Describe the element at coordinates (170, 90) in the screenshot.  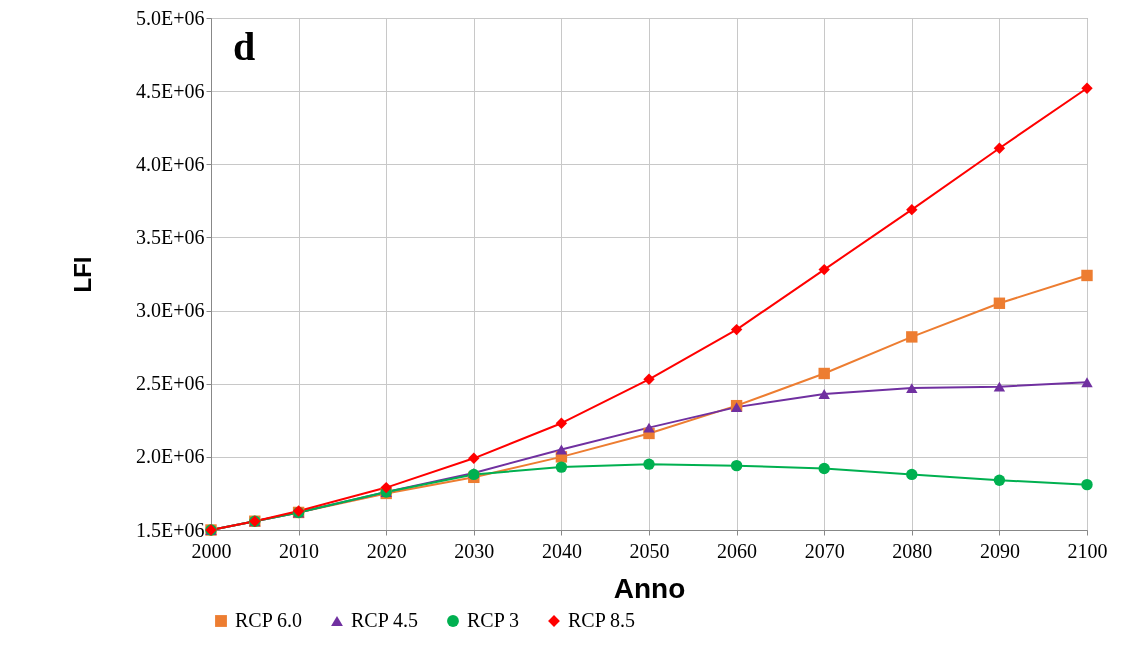
I see `y-tick-label: 4.5E+06` at that location.